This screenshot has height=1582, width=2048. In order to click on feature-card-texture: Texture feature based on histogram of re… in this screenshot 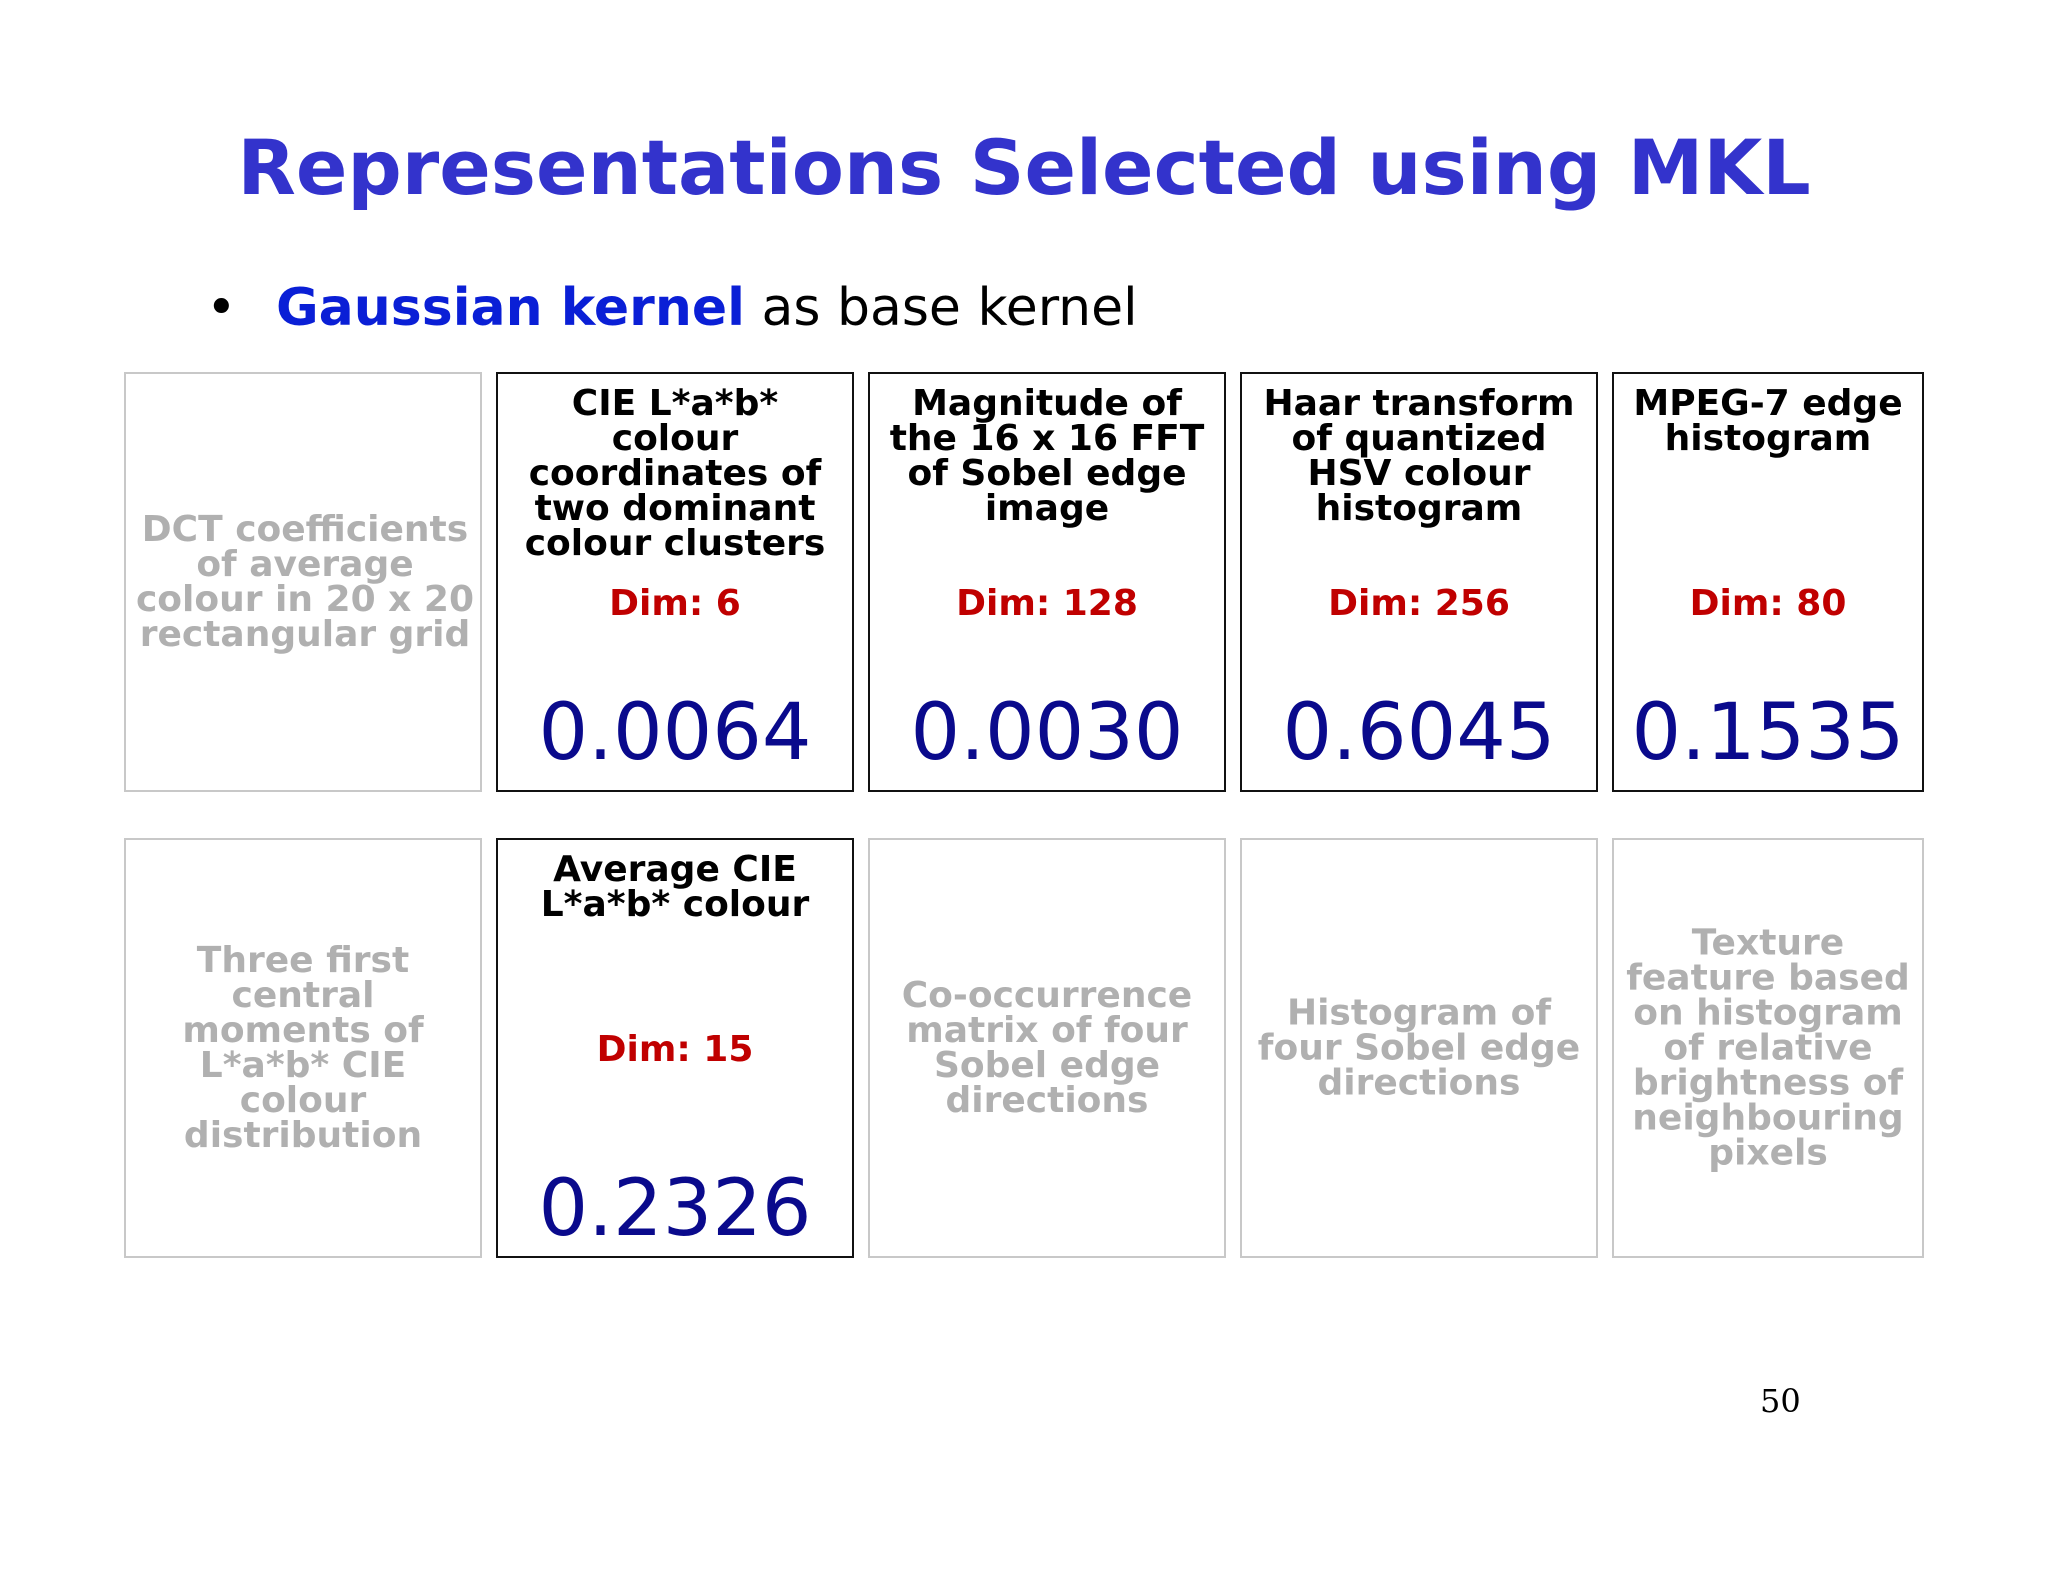, I will do `click(1768, 1048)`.